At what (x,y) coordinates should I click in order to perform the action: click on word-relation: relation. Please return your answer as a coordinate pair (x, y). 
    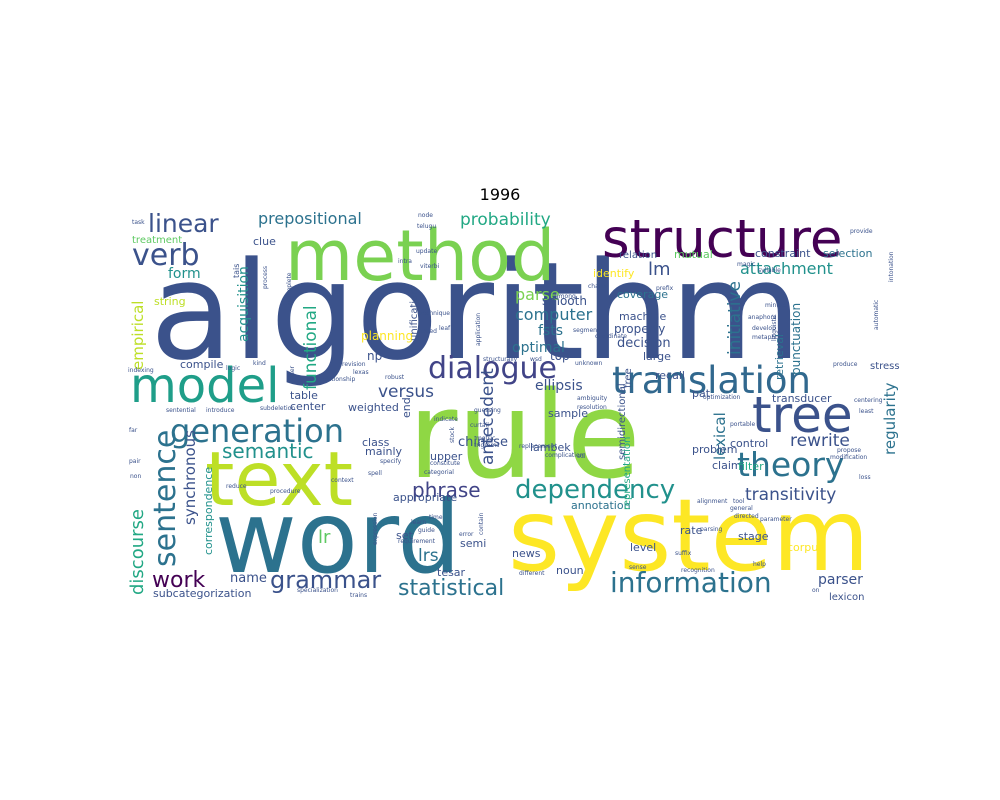
    Looking at the image, I should click on (638, 255).